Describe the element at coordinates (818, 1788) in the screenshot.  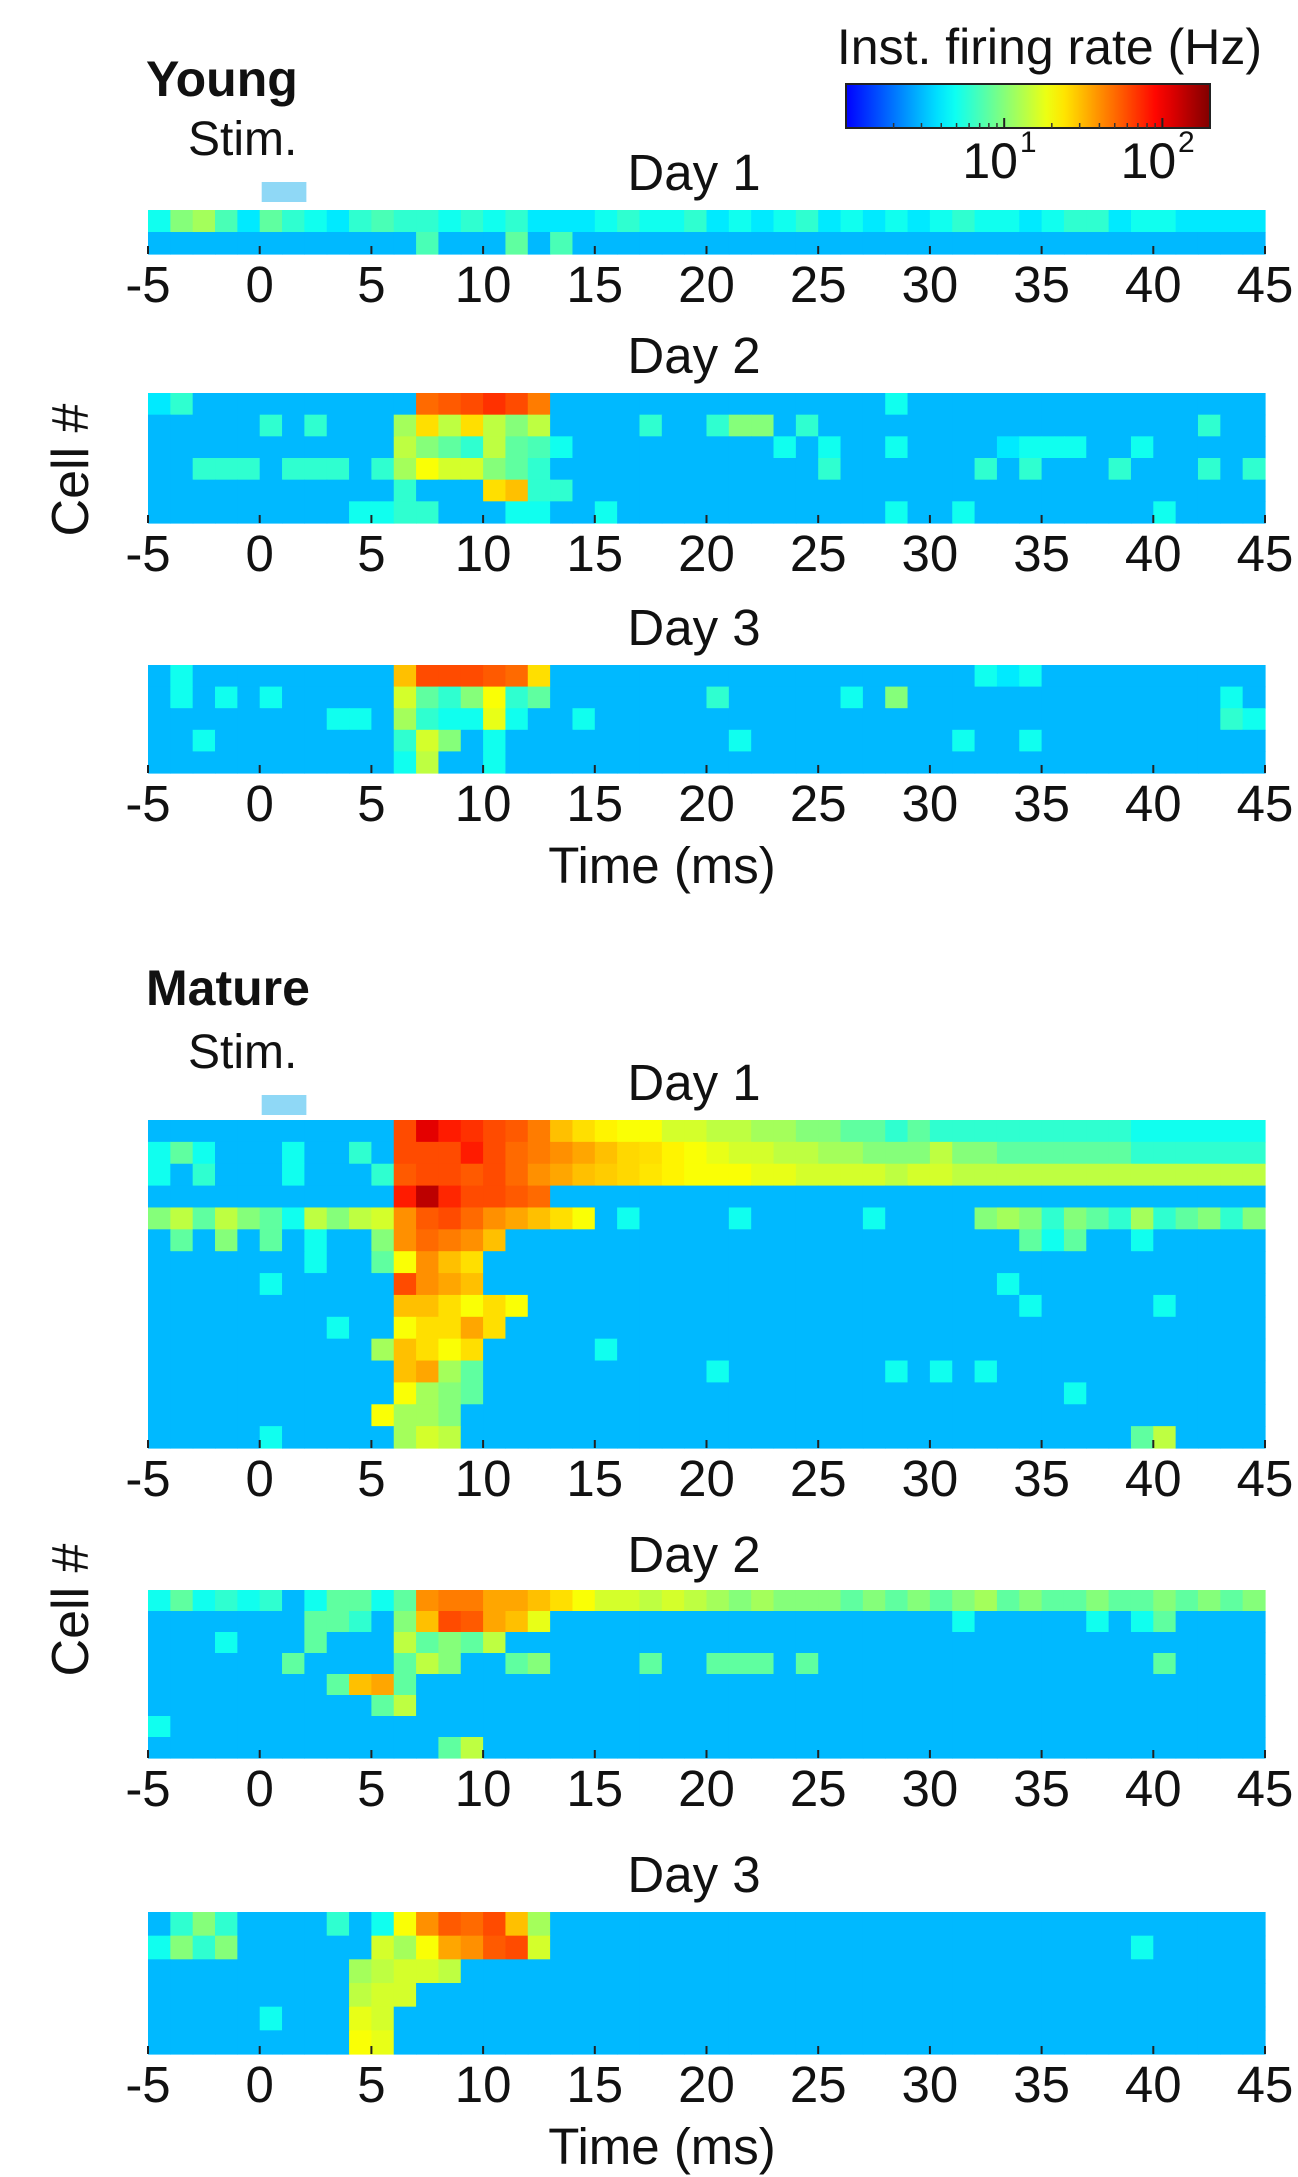
I see `x-tick-label: 25` at that location.